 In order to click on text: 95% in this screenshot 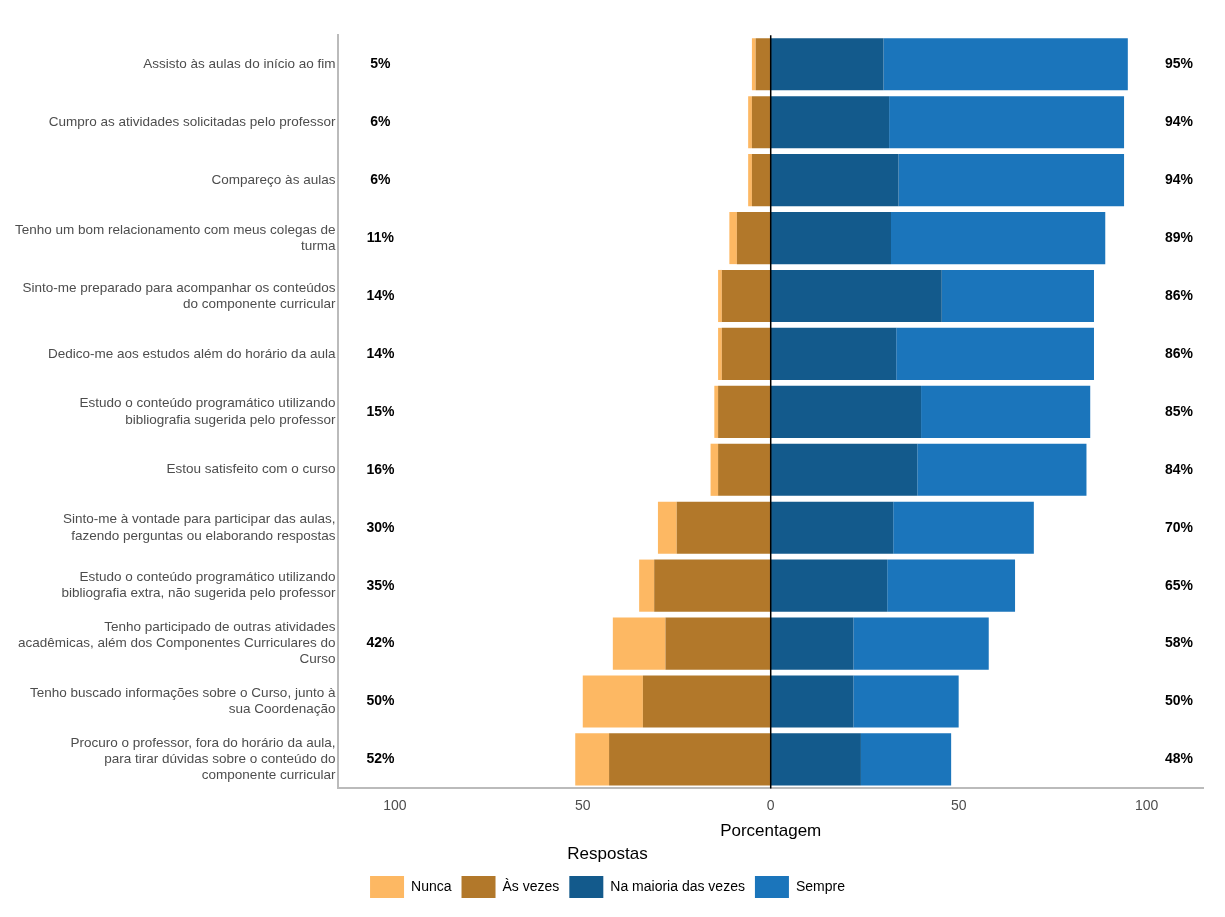, I will do `click(1179, 63)`.